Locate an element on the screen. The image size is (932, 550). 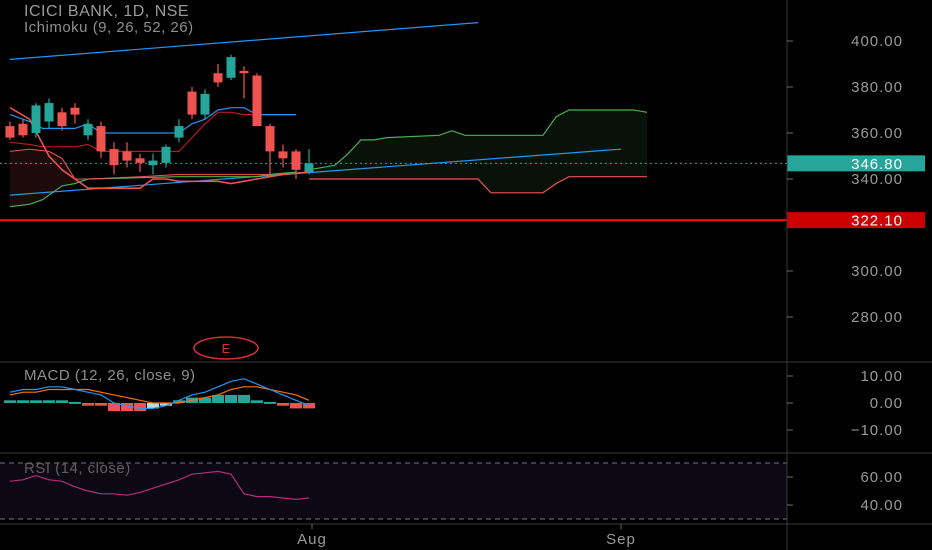
last-price-badge-bg is located at coordinates (856, 163).